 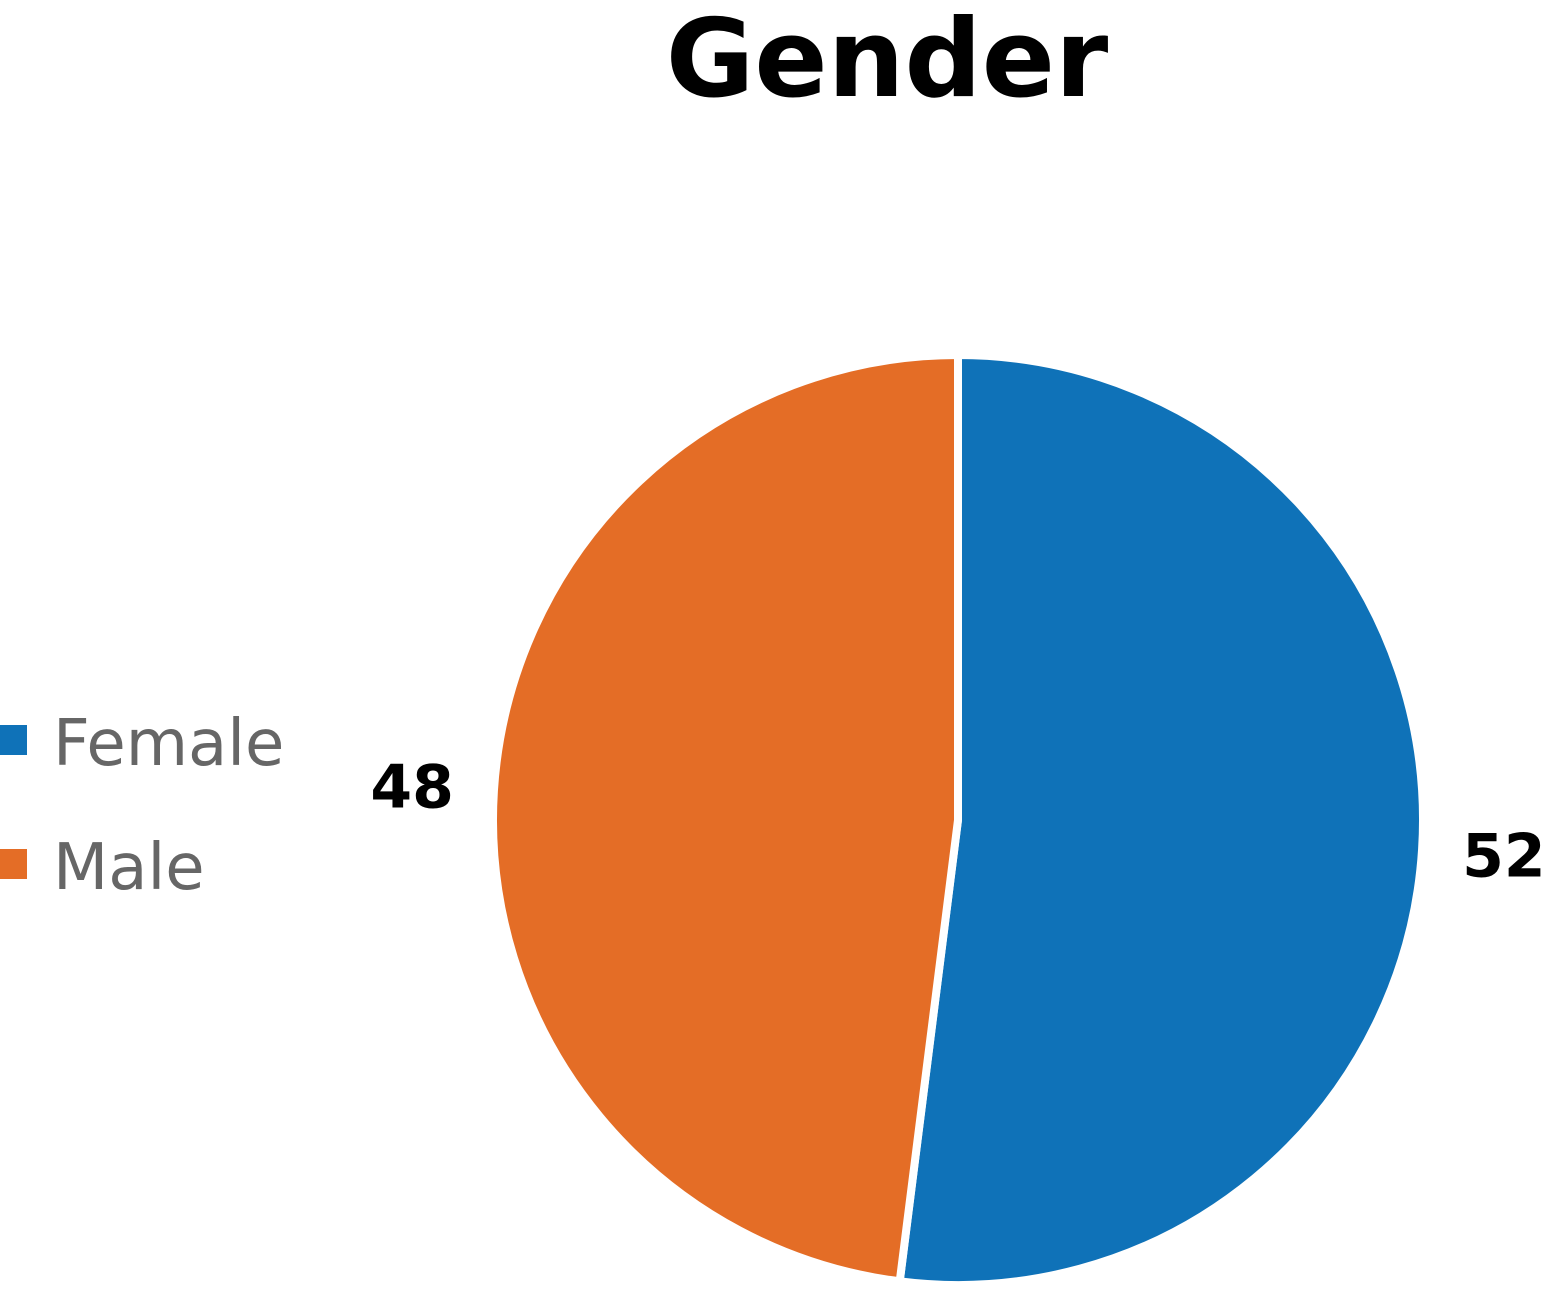 I want to click on legend-swatch-male, so click(x=13, y=864).